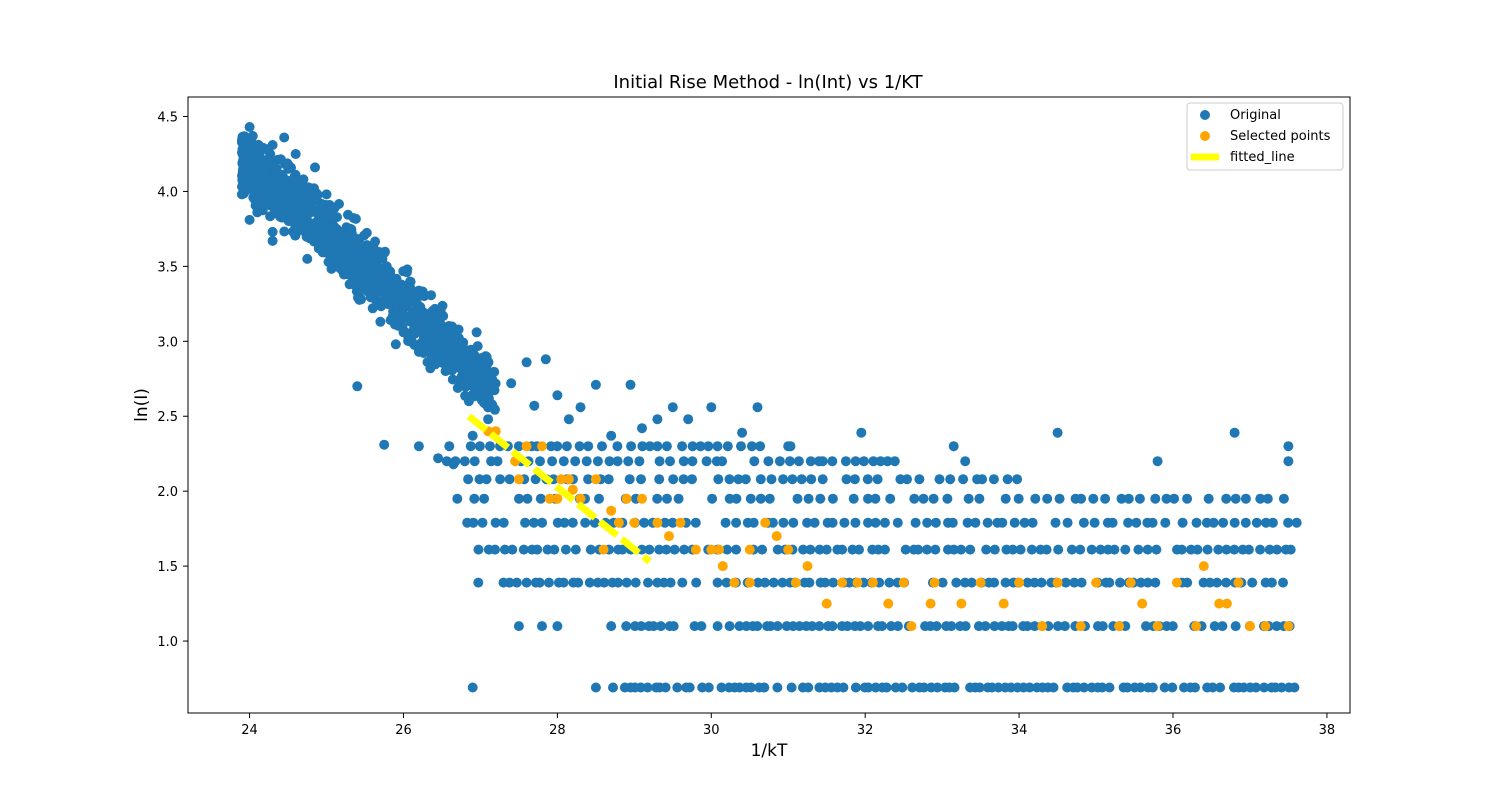  Describe the element at coordinates (1262, 157) in the screenshot. I see `legend-label-fitted-line: fitted_line` at that location.